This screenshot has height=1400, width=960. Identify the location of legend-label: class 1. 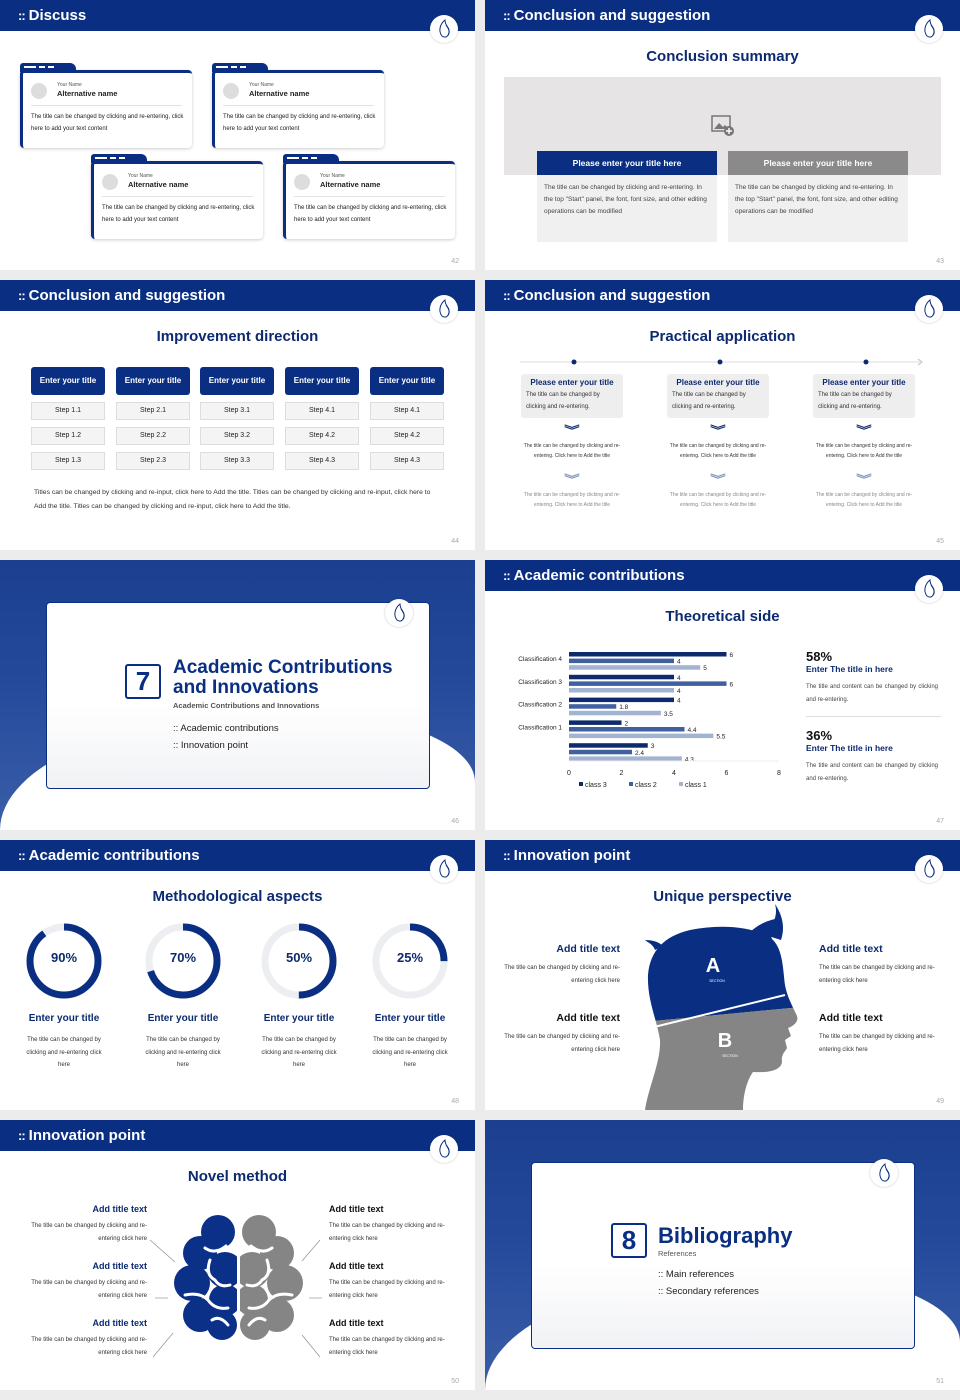
(696, 785).